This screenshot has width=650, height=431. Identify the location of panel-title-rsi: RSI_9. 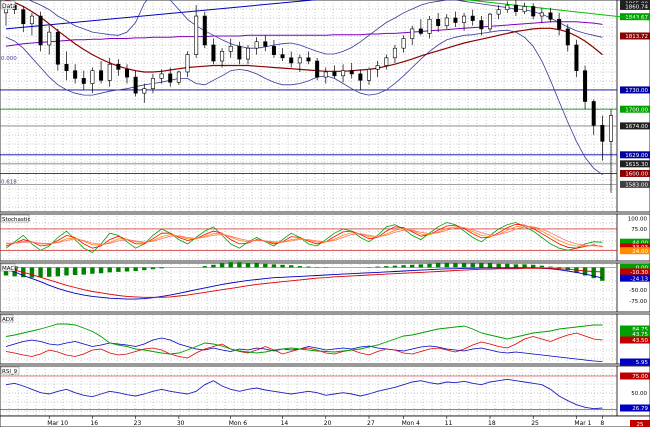
(10, 371).